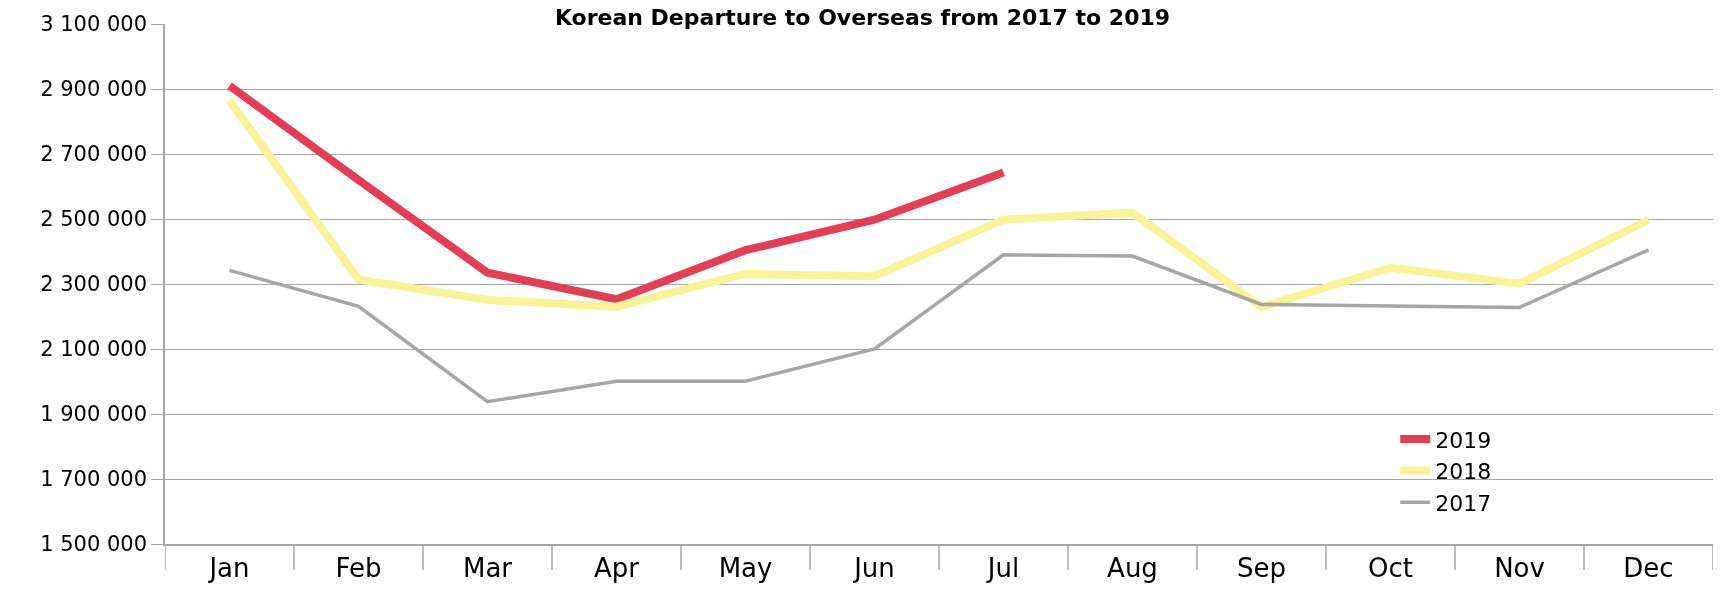 The image size is (1725, 614). Describe the element at coordinates (94, 154) in the screenshot. I see `y-tick-label: 2 700 000` at that location.